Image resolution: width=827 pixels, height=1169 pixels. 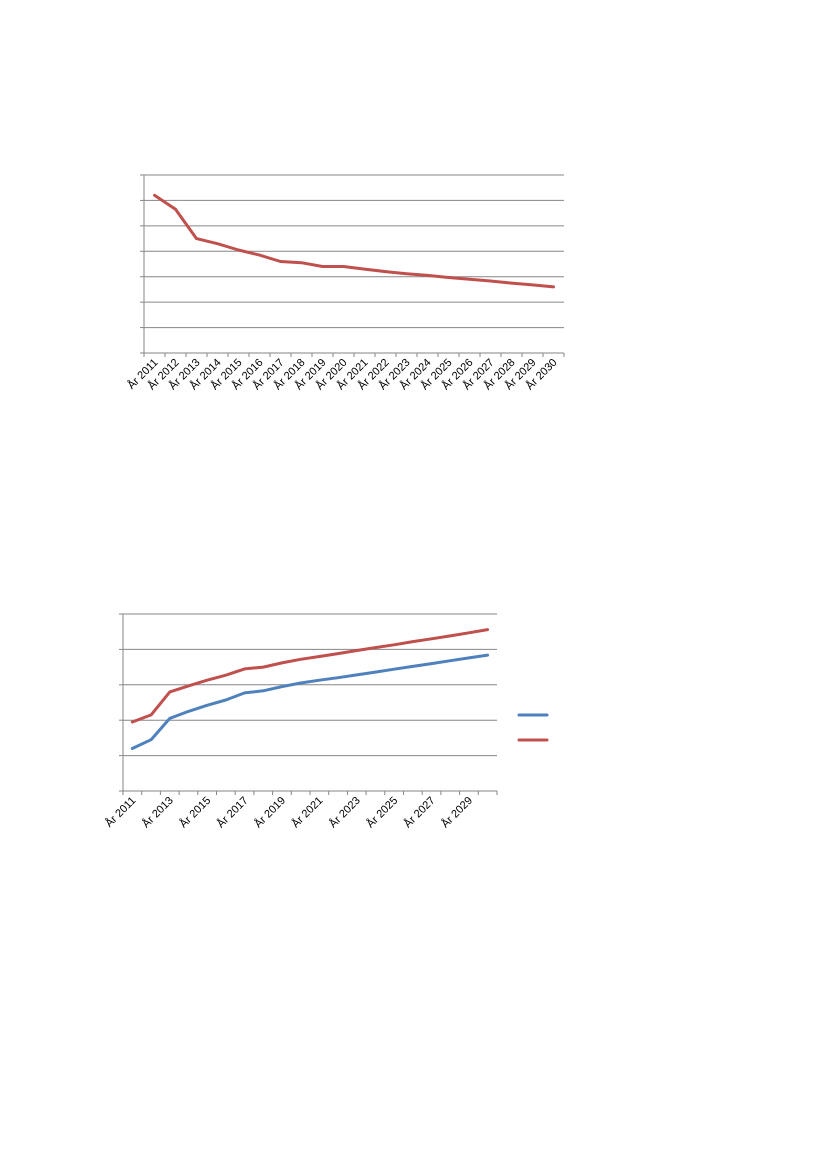 What do you see at coordinates (533, 727) in the screenshot?
I see `chart-2-legend` at bounding box center [533, 727].